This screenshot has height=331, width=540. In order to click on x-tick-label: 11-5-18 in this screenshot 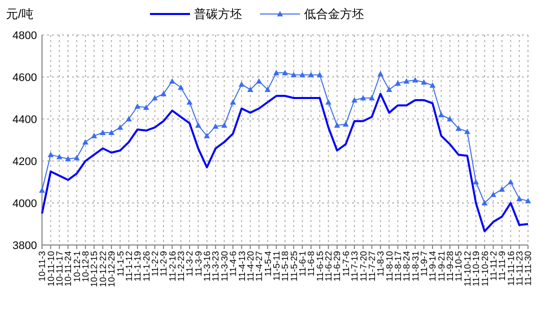, I will do `click(285, 266)`.